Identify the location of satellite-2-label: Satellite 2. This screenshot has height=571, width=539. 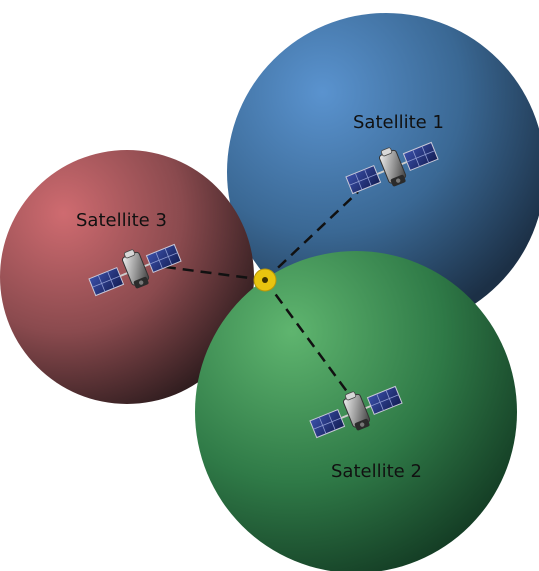
(376, 471).